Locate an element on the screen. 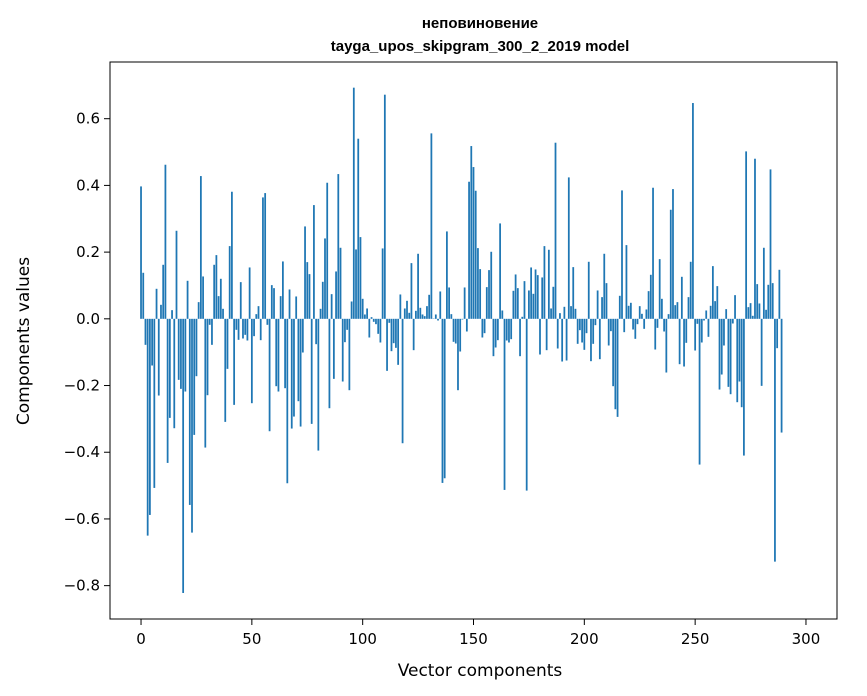 The image size is (867, 696). chart-subtitle: tayga_upos_skipgram_300_2_2019 model is located at coordinates (480, 46).